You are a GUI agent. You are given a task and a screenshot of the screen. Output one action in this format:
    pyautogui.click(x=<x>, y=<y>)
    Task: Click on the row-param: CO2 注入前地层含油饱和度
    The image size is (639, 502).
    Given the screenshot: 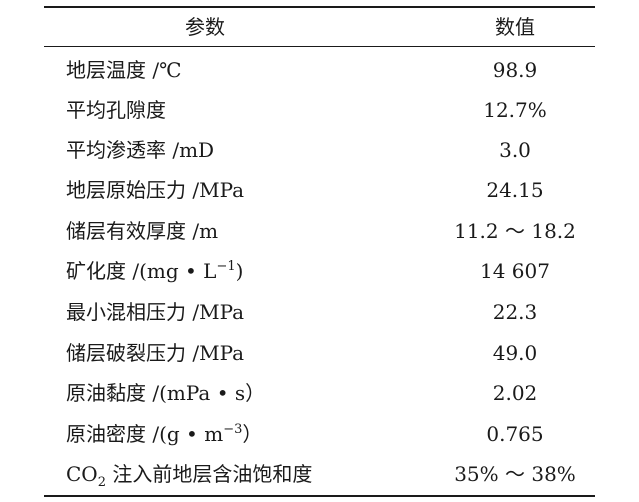 What is the action you would take?
    pyautogui.click(x=231, y=474)
    